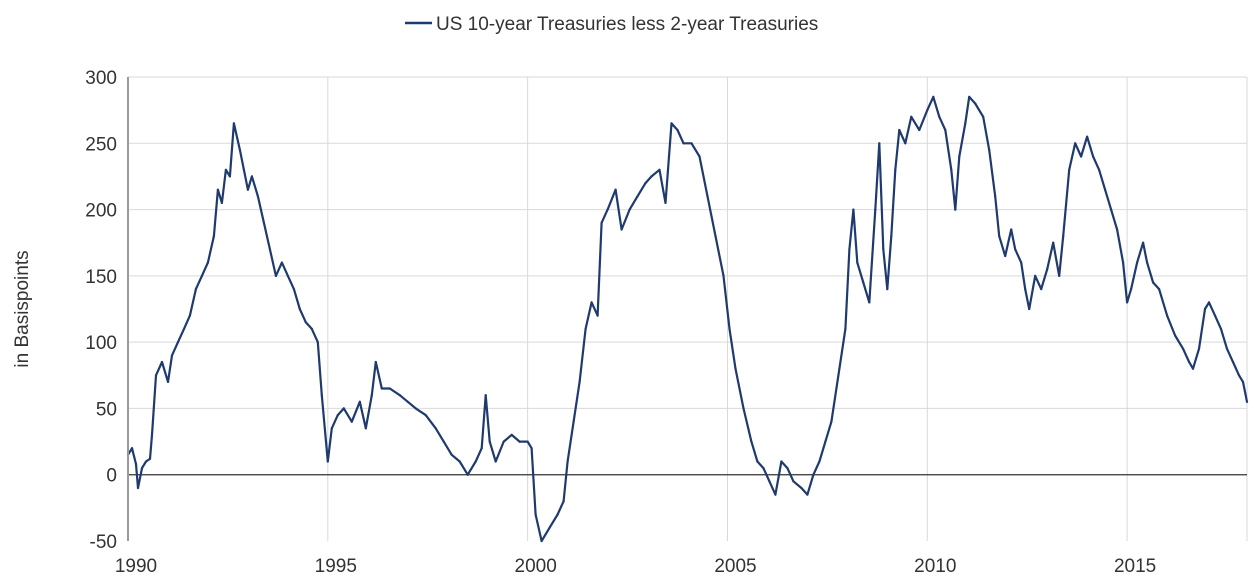 Image resolution: width=1249 pixels, height=582 pixels. What do you see at coordinates (136, 566) in the screenshot?
I see `x-tick-label: 1990` at bounding box center [136, 566].